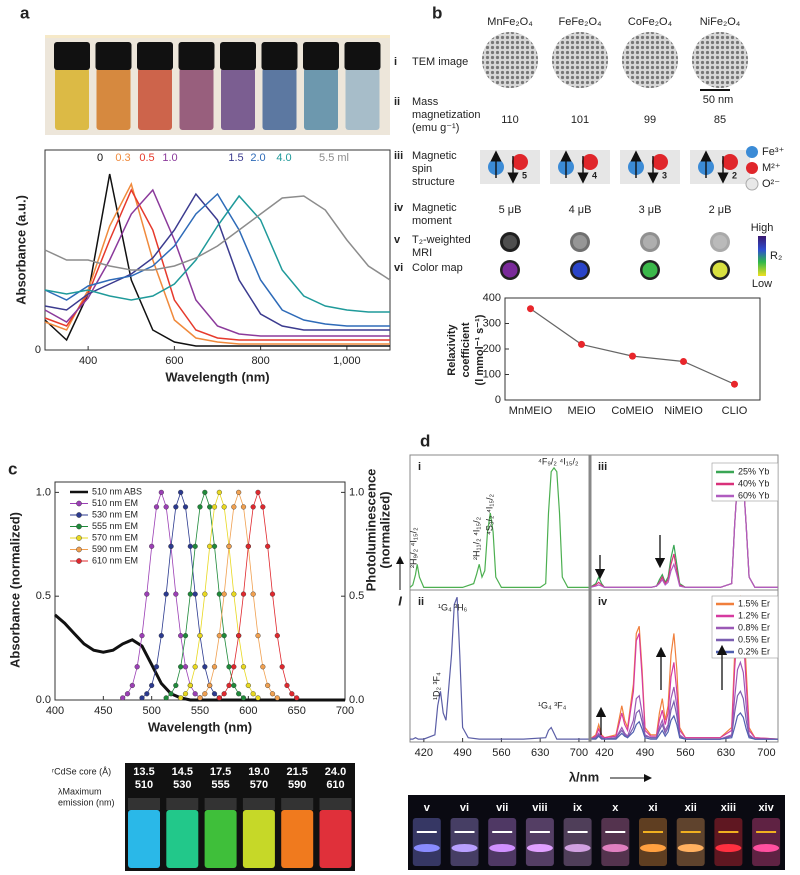  What do you see at coordinates (650, 210) in the screenshot?
I see `magnetic-moment: 3 μB` at bounding box center [650, 210].